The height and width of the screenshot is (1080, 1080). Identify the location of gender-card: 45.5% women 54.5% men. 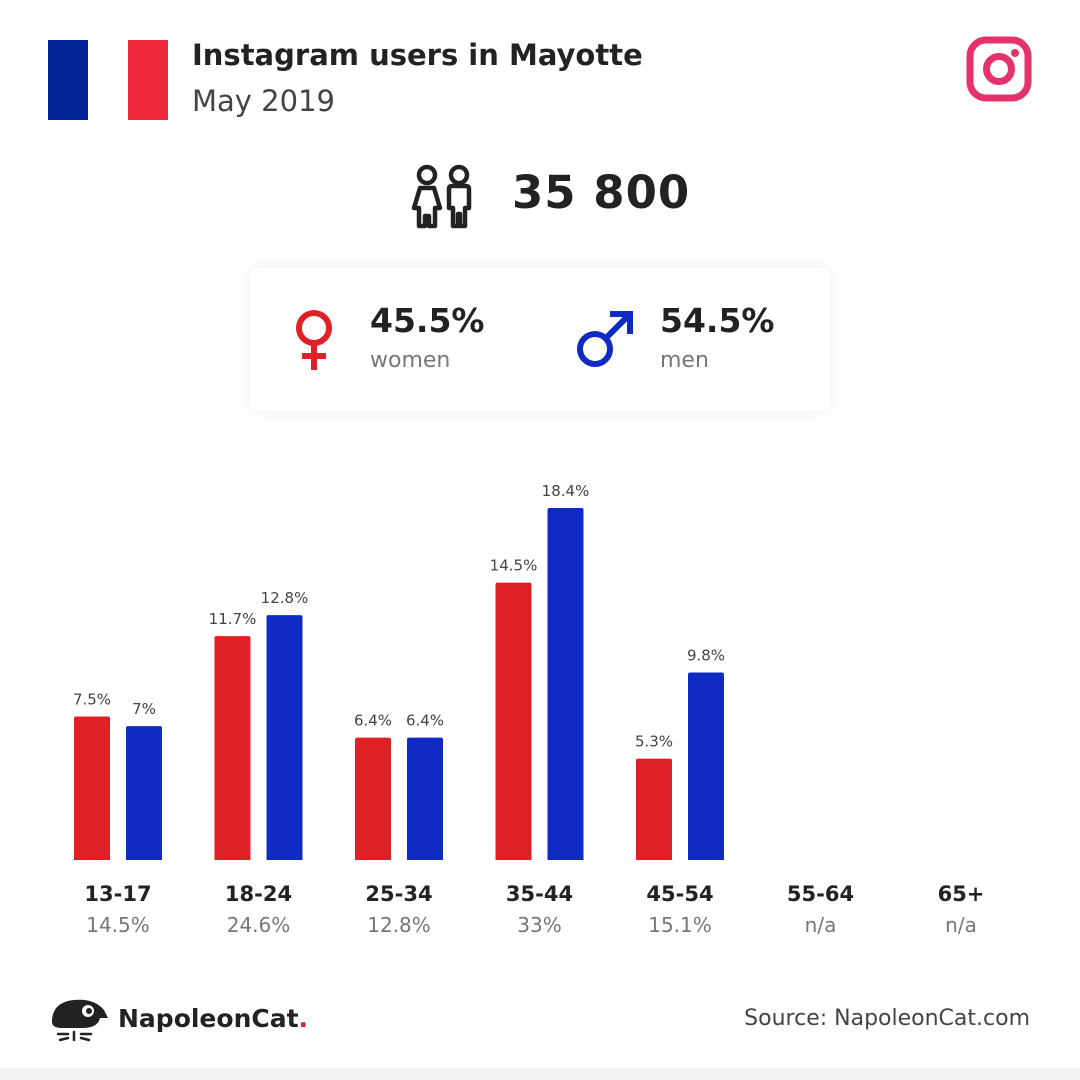
(540, 339).